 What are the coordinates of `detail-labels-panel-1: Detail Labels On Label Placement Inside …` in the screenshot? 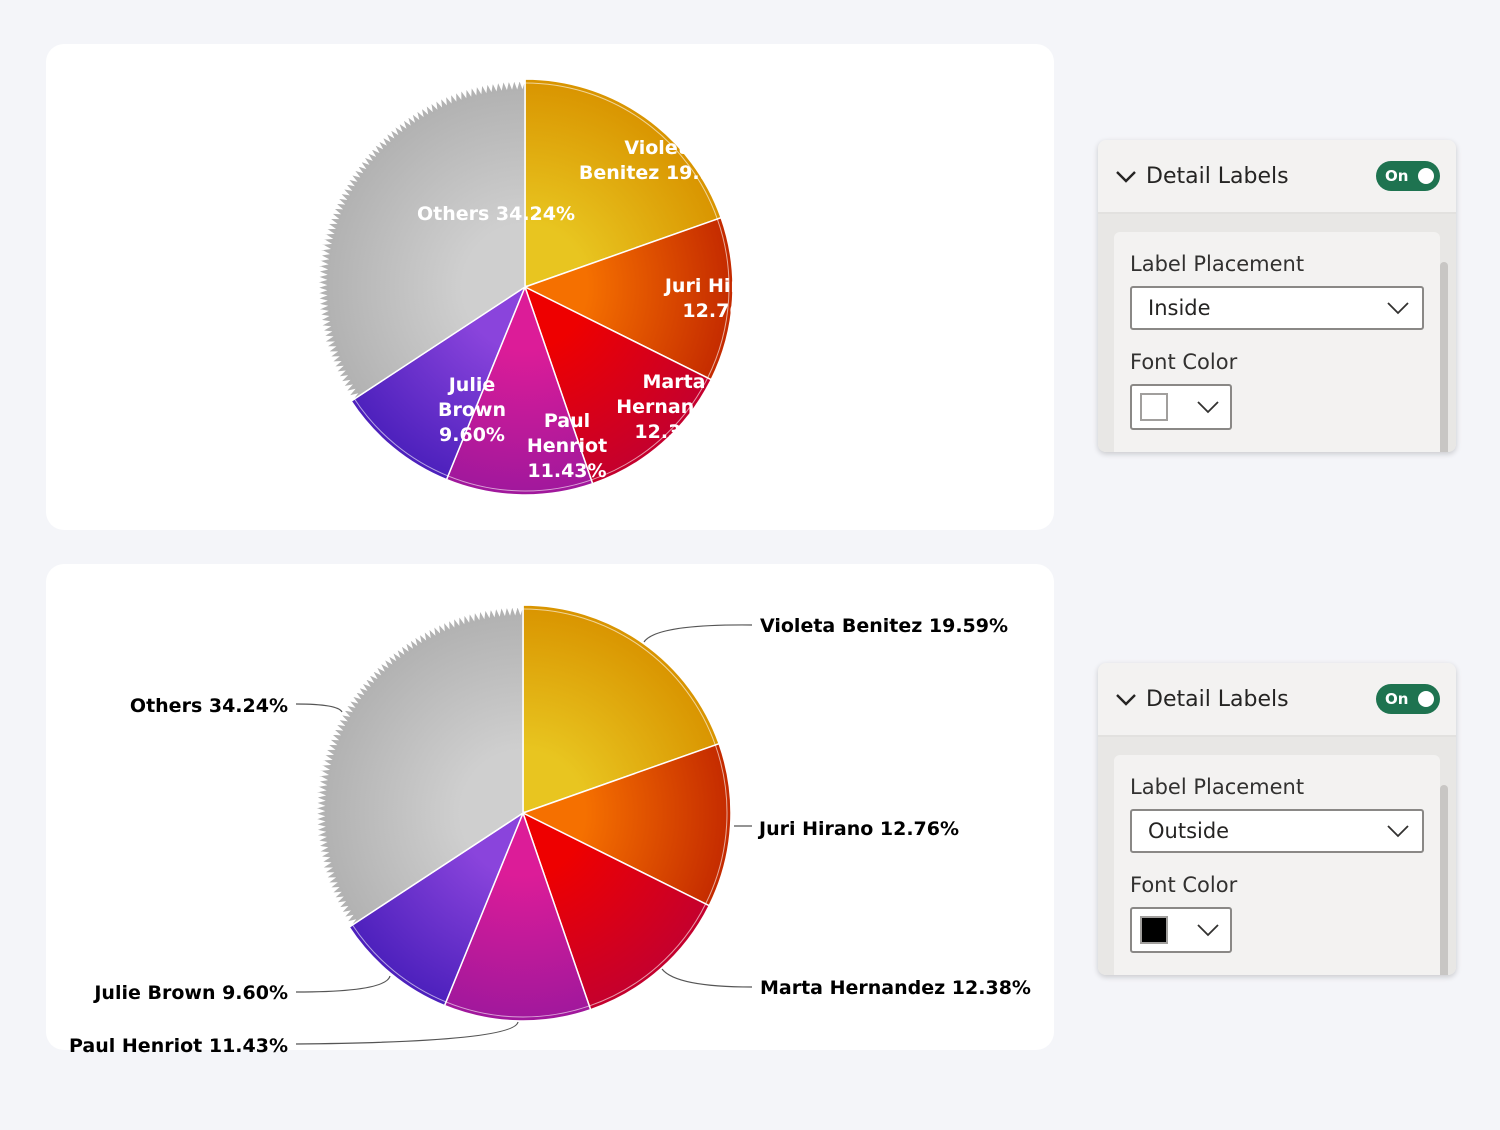 It's located at (1277, 296).